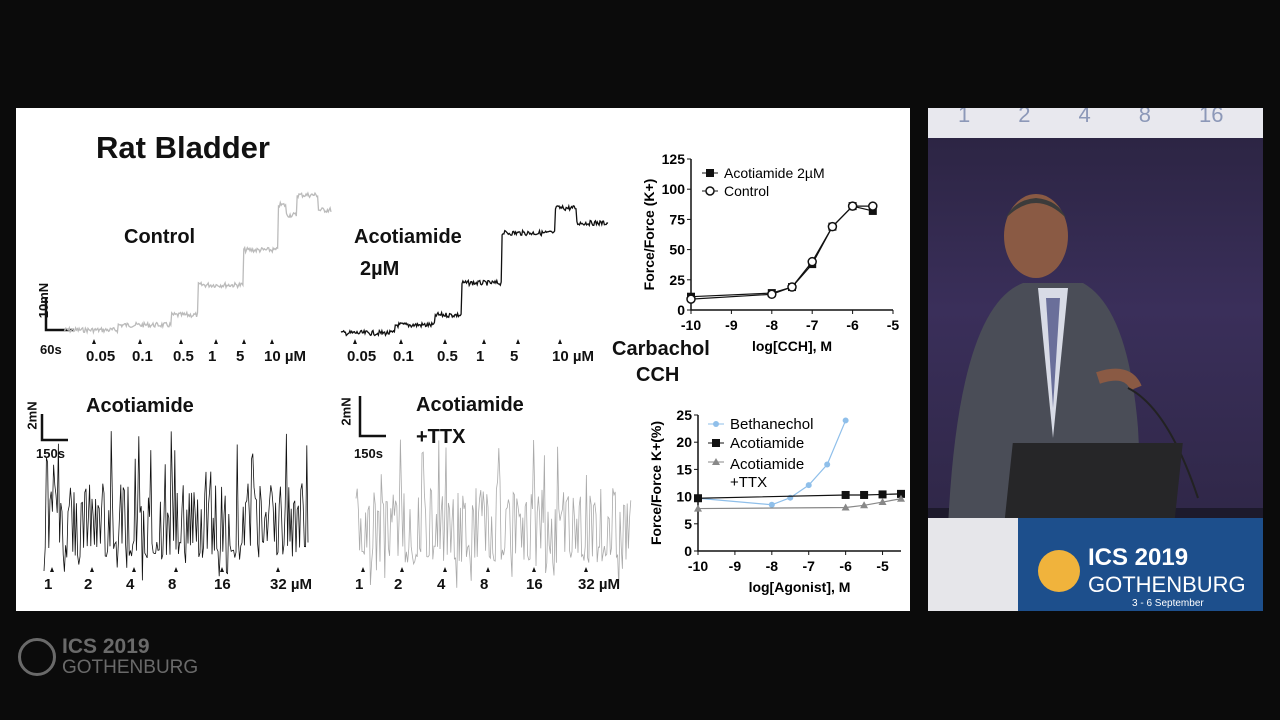  I want to click on x-tick-label: -6, so click(845, 566).